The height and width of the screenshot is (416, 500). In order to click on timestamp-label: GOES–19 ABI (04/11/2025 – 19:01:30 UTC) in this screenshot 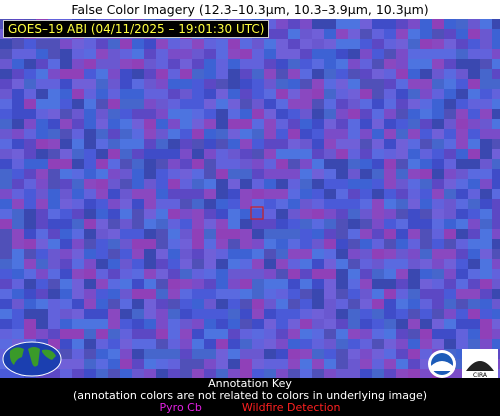, I will do `click(136, 29)`.